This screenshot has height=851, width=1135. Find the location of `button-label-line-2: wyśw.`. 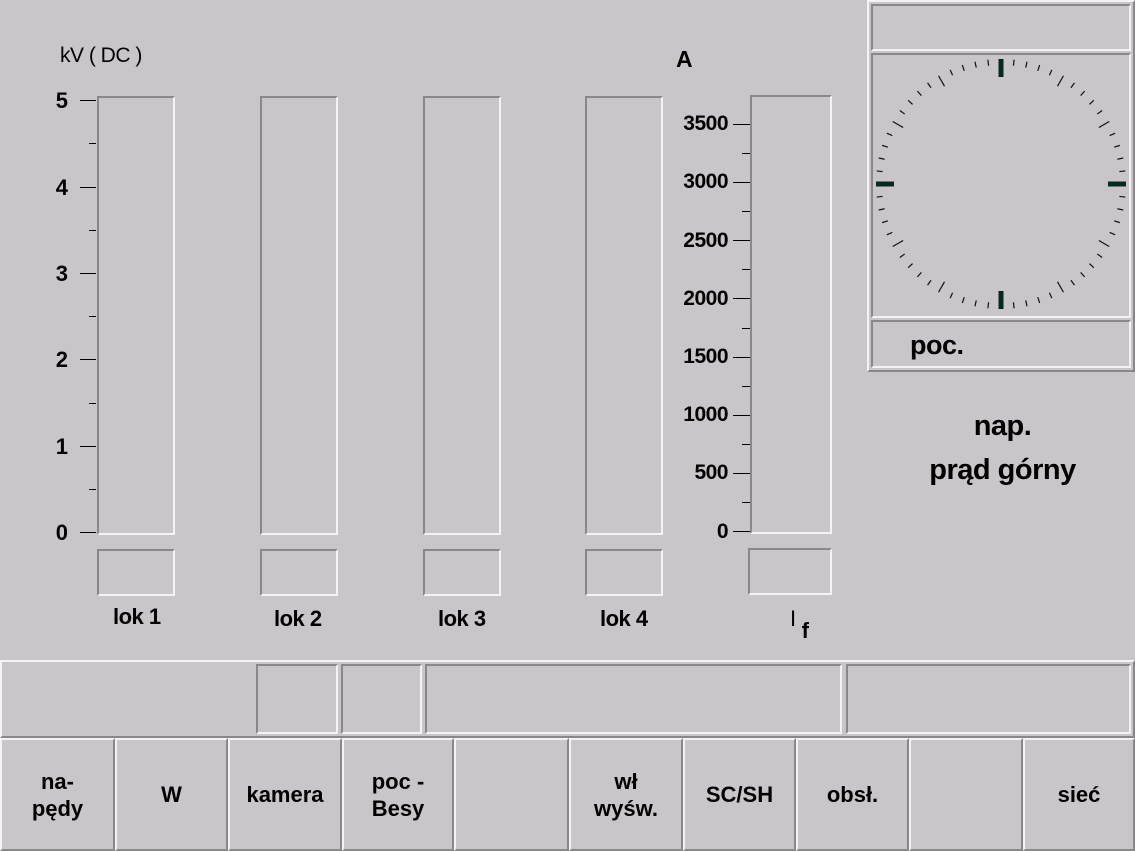

button-label-line-2: wyśw. is located at coordinates (626, 808).